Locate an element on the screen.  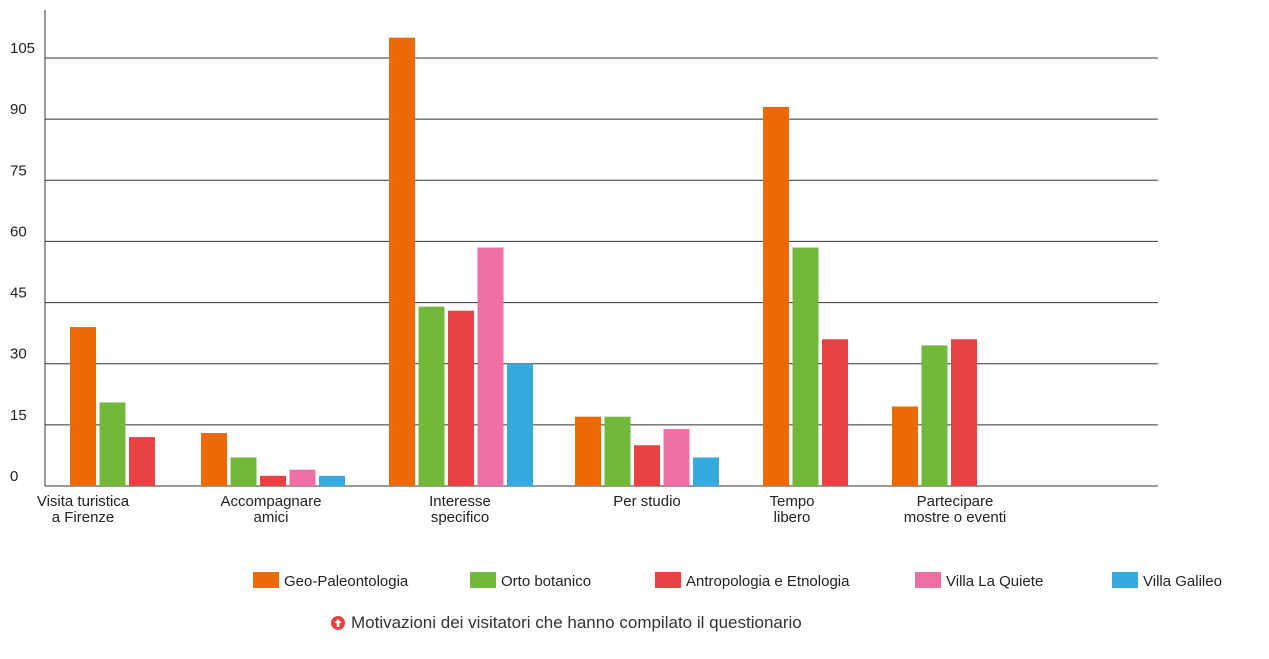
legend-label: Geo-Paleontologia is located at coordinates (346, 581).